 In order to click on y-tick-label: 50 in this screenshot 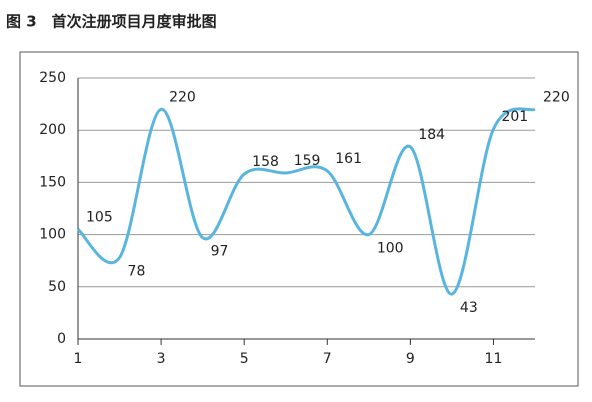, I will do `click(57, 287)`.